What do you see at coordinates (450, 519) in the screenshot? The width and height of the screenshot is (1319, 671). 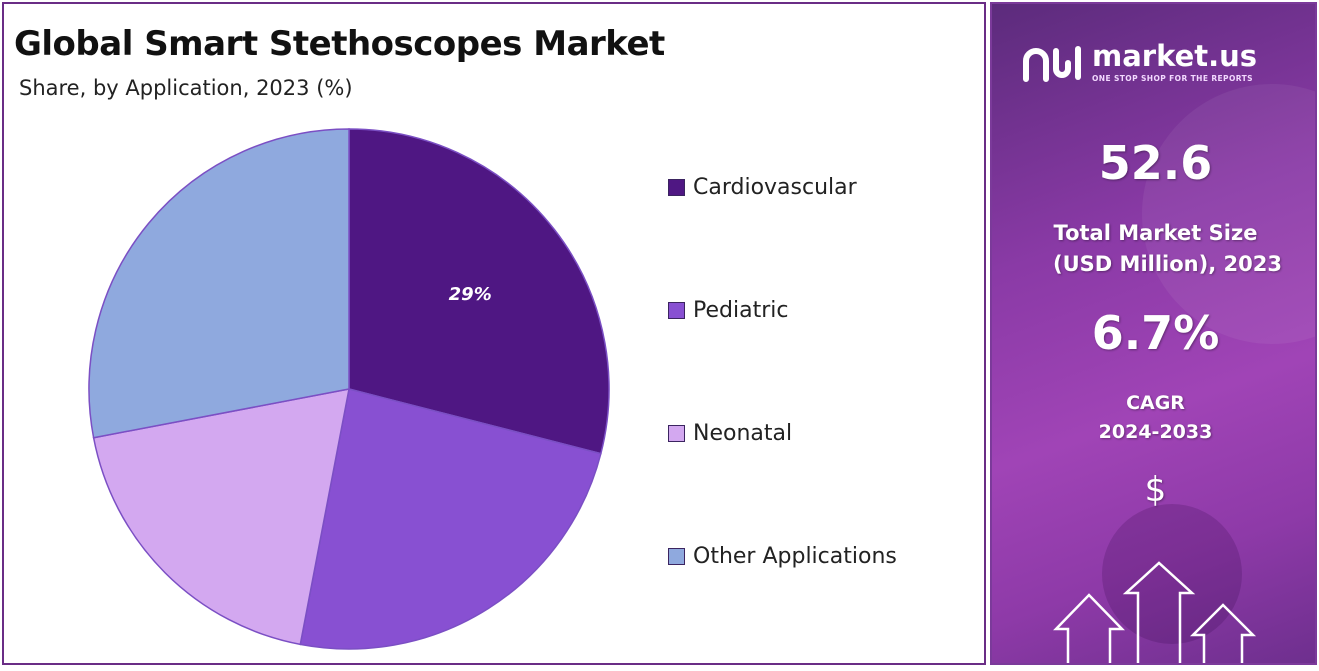 I see `pie-slice-pediatric` at bounding box center [450, 519].